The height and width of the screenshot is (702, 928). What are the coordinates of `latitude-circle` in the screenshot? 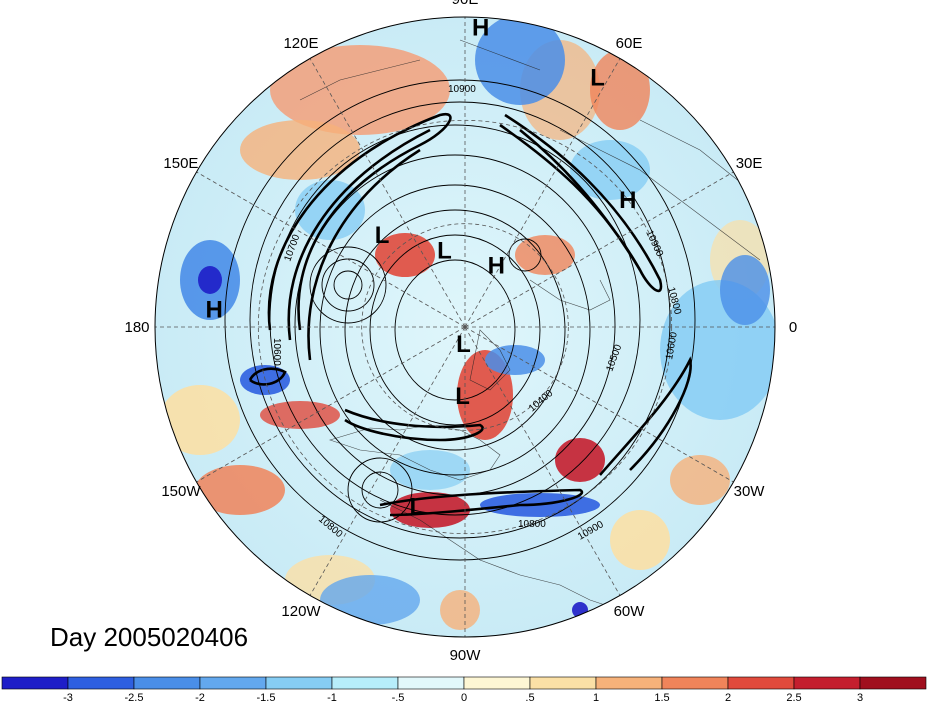 It's located at (465, 327).